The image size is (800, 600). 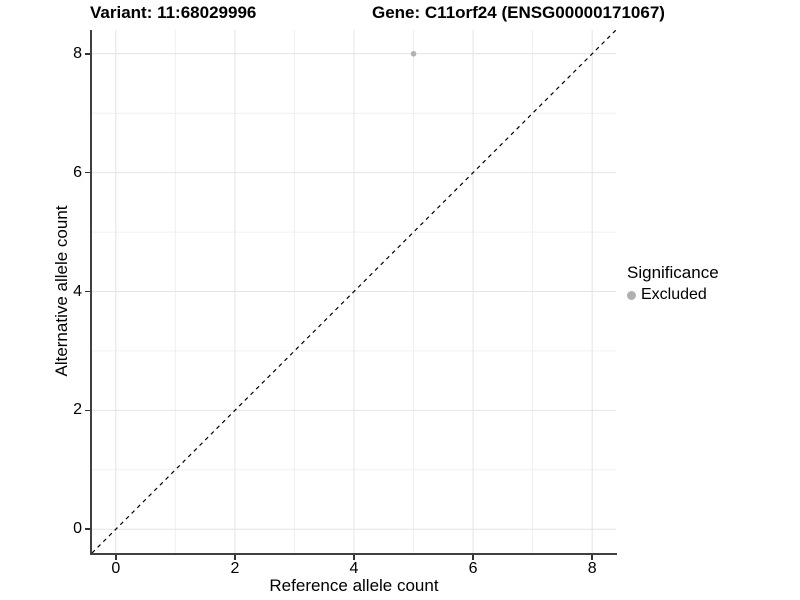 What do you see at coordinates (473, 568) in the screenshot?
I see `x-tick-label: 6` at bounding box center [473, 568].